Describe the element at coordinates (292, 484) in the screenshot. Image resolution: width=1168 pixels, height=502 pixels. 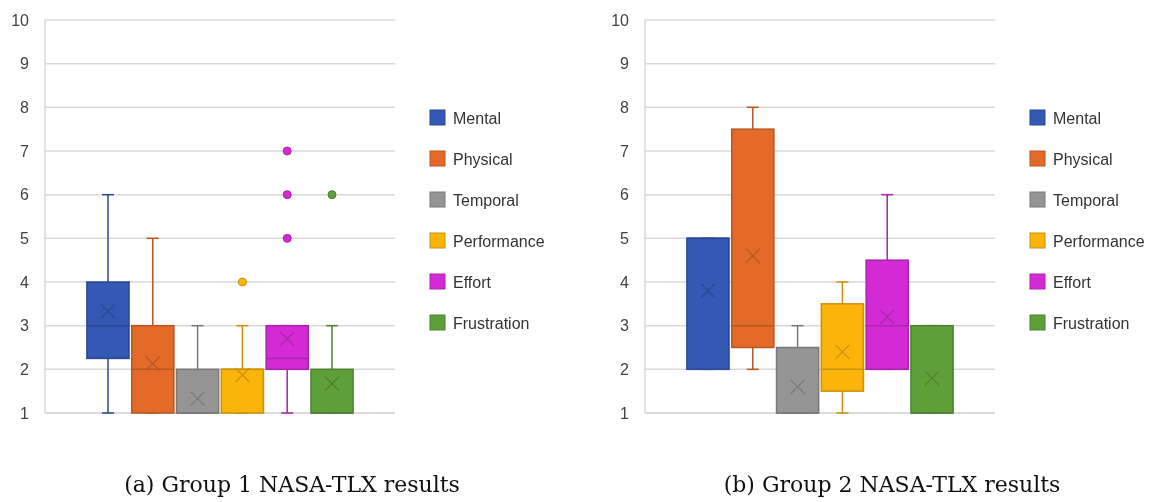
I see `text: (a) Group 1 NASA-TLX results` at that location.